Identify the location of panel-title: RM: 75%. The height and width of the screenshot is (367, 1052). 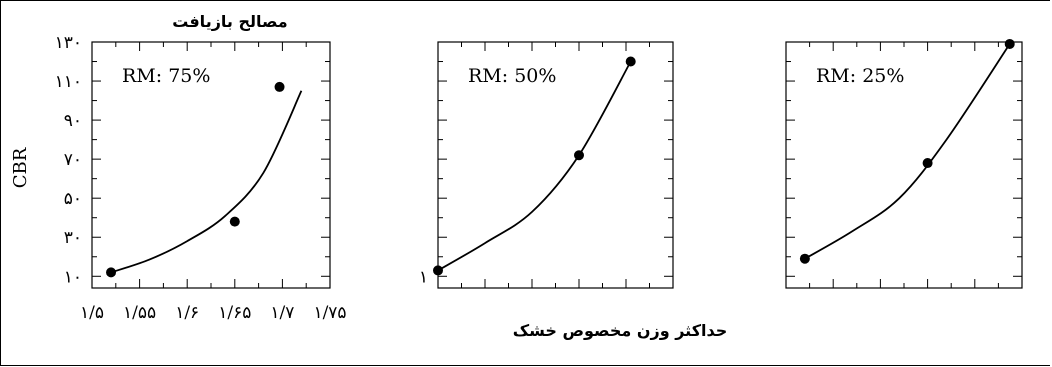
(166, 76).